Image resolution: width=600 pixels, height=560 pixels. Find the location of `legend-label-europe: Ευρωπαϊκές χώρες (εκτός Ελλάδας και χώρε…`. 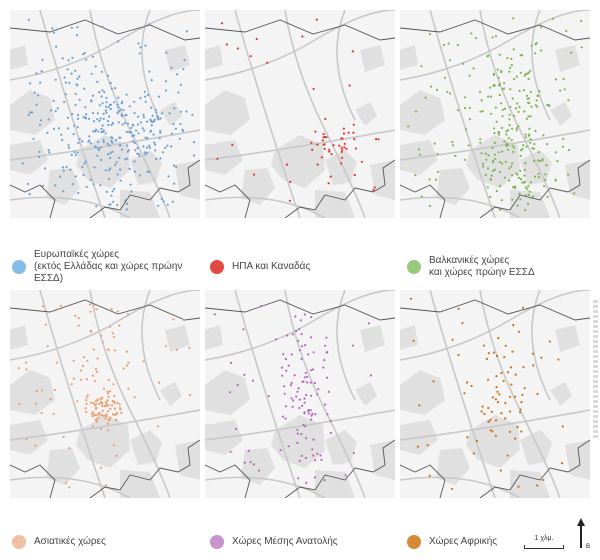

legend-label-europe: Ευρωπαϊκές χώρες (εκτός Ελλάδας και χώρε… is located at coordinates (108, 266).